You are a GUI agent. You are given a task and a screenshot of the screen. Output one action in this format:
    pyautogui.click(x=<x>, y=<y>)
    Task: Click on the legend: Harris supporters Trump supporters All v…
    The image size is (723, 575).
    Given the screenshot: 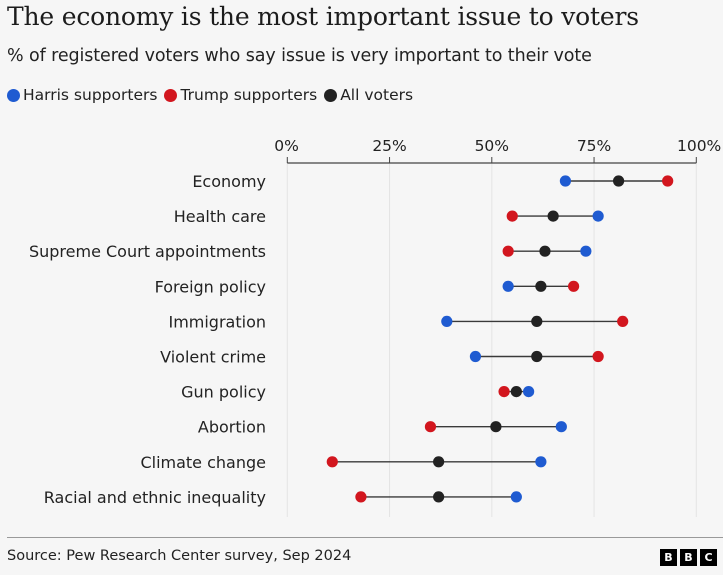 What is the action you would take?
    pyautogui.click(x=213, y=95)
    